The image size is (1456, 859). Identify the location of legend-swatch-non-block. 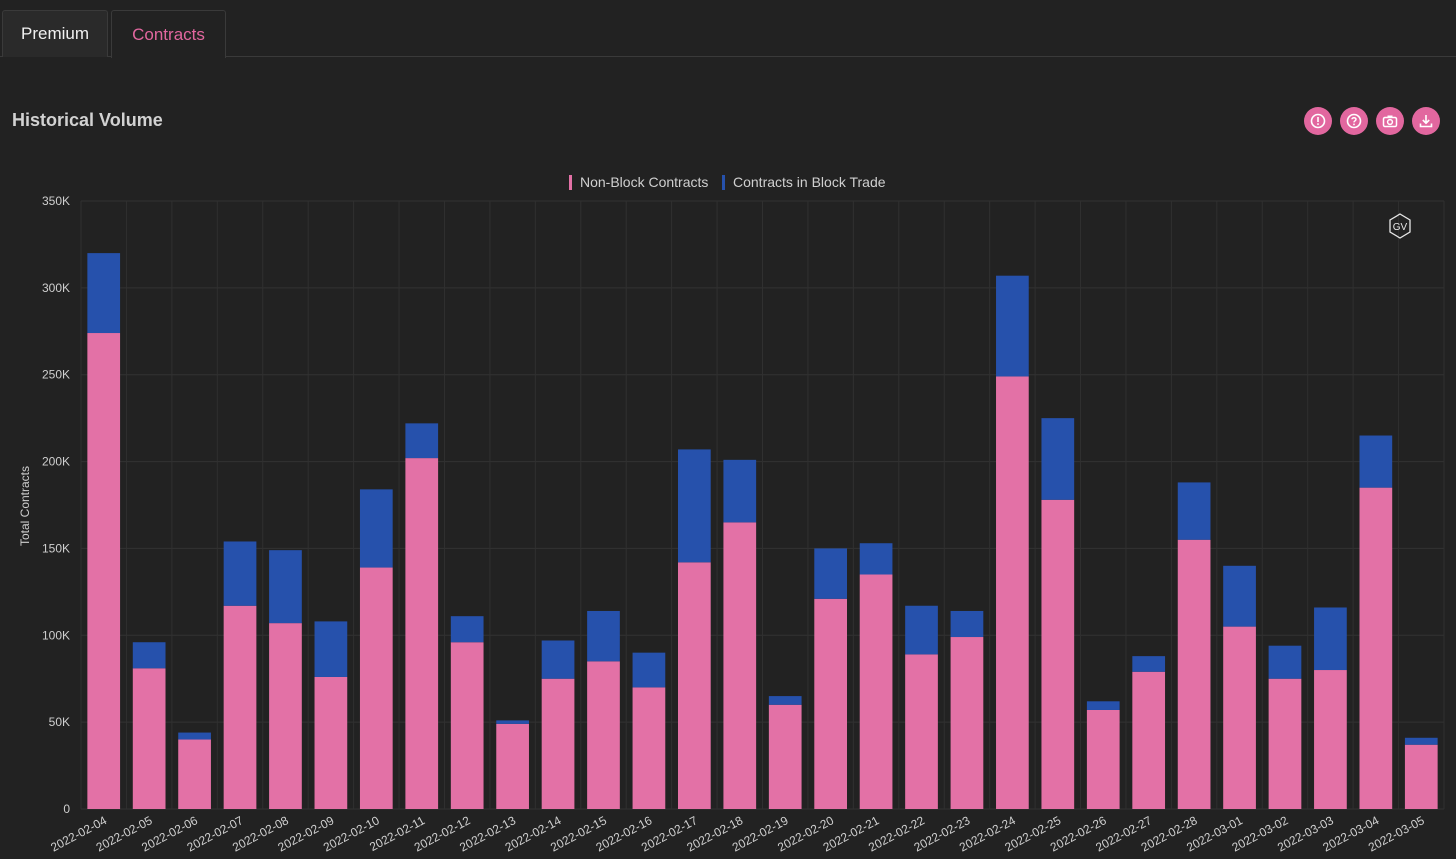
(570, 182).